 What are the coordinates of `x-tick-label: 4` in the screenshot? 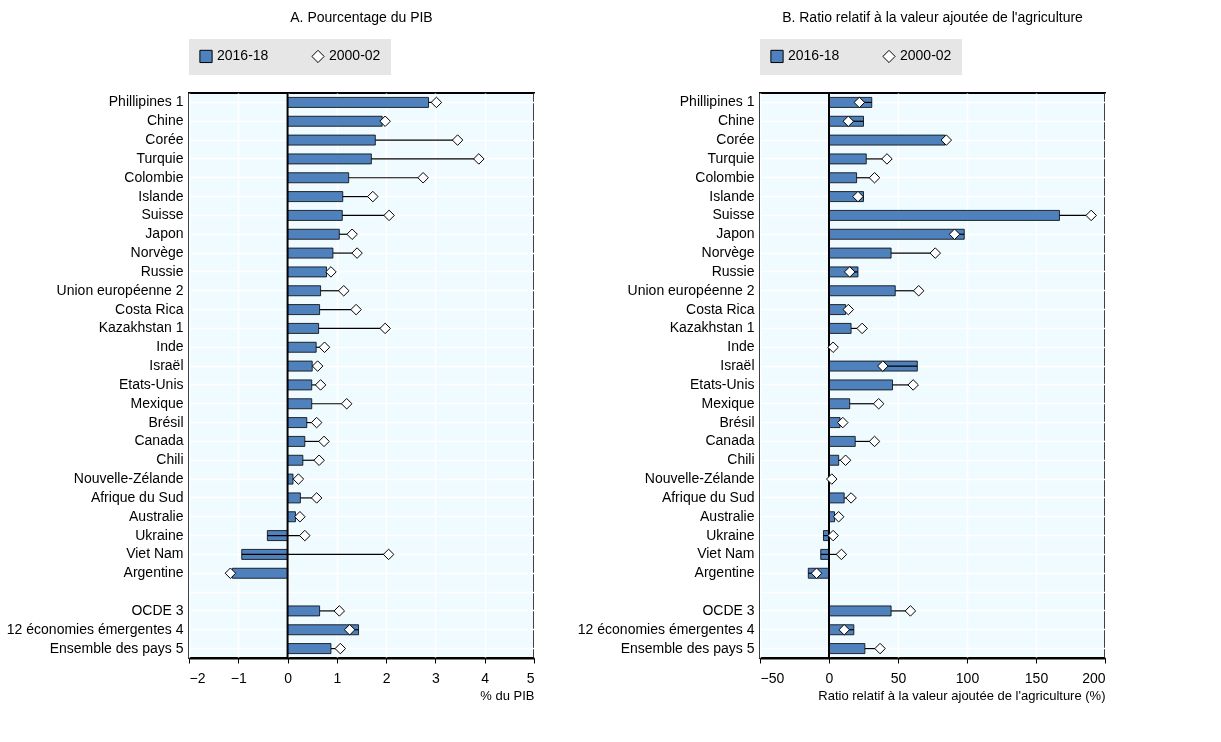 It's located at (485, 677).